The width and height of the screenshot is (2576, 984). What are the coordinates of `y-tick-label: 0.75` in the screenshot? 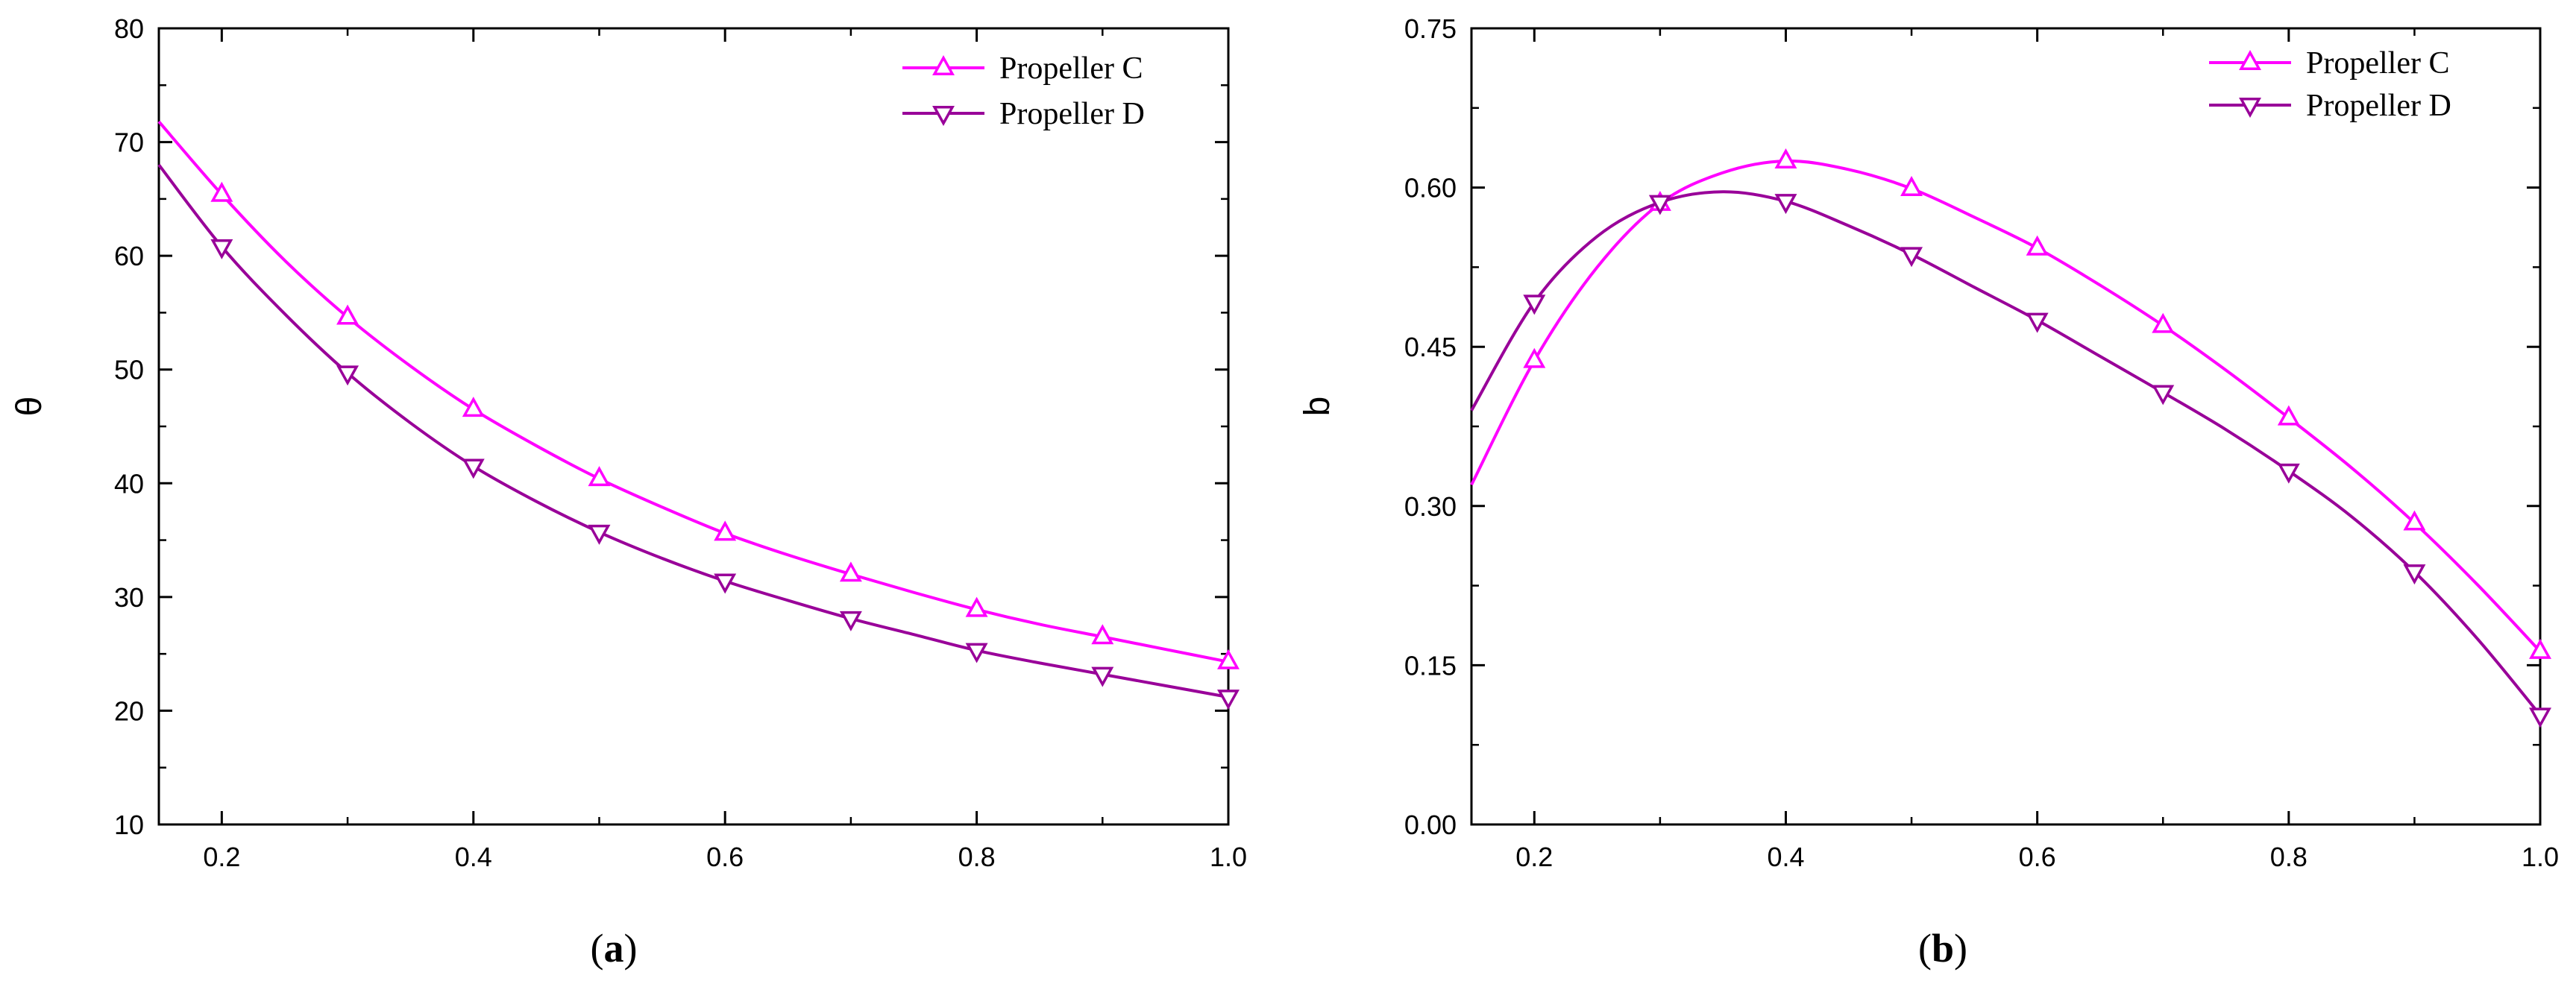 It's located at (1431, 29).